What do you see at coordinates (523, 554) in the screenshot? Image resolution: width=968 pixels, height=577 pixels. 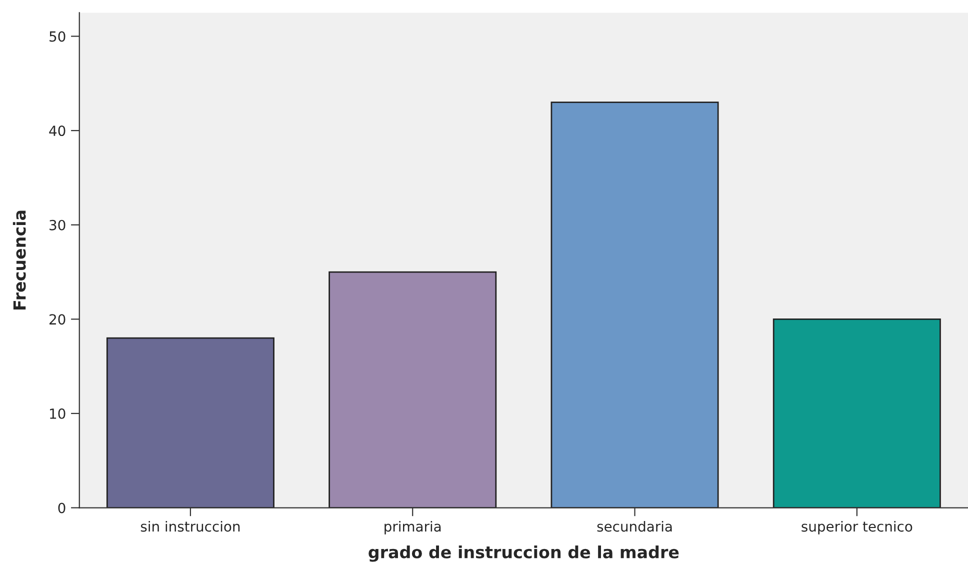 I see `x-axis-title: grado de instruccion de la madre` at bounding box center [523, 554].